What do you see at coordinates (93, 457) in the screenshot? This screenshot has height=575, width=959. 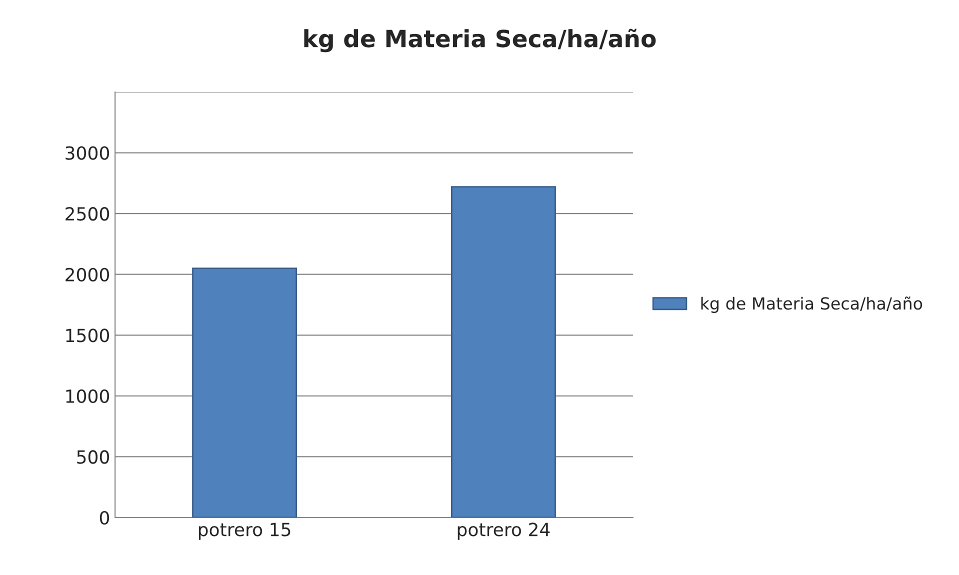 I see `y-tick-label: 500` at bounding box center [93, 457].